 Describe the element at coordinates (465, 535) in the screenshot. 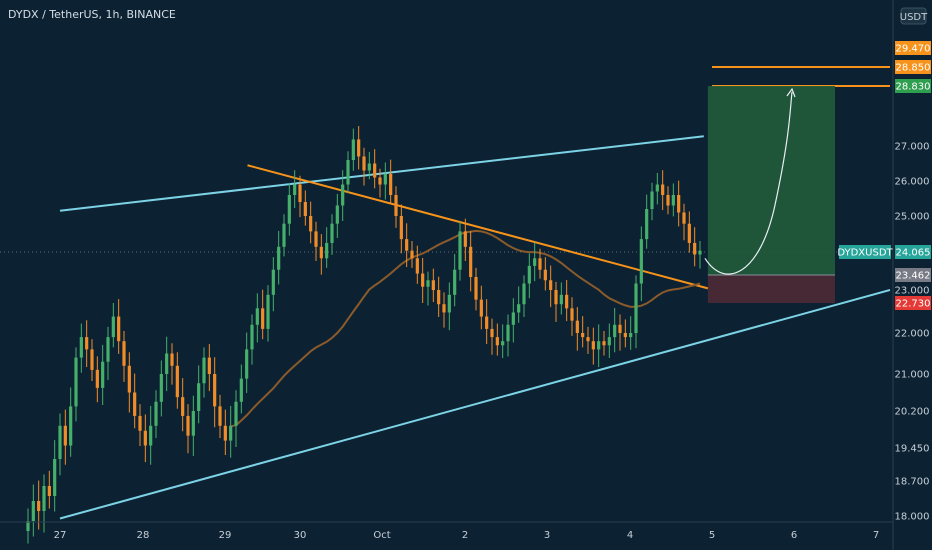

I see `time-tick-5: 2` at that location.